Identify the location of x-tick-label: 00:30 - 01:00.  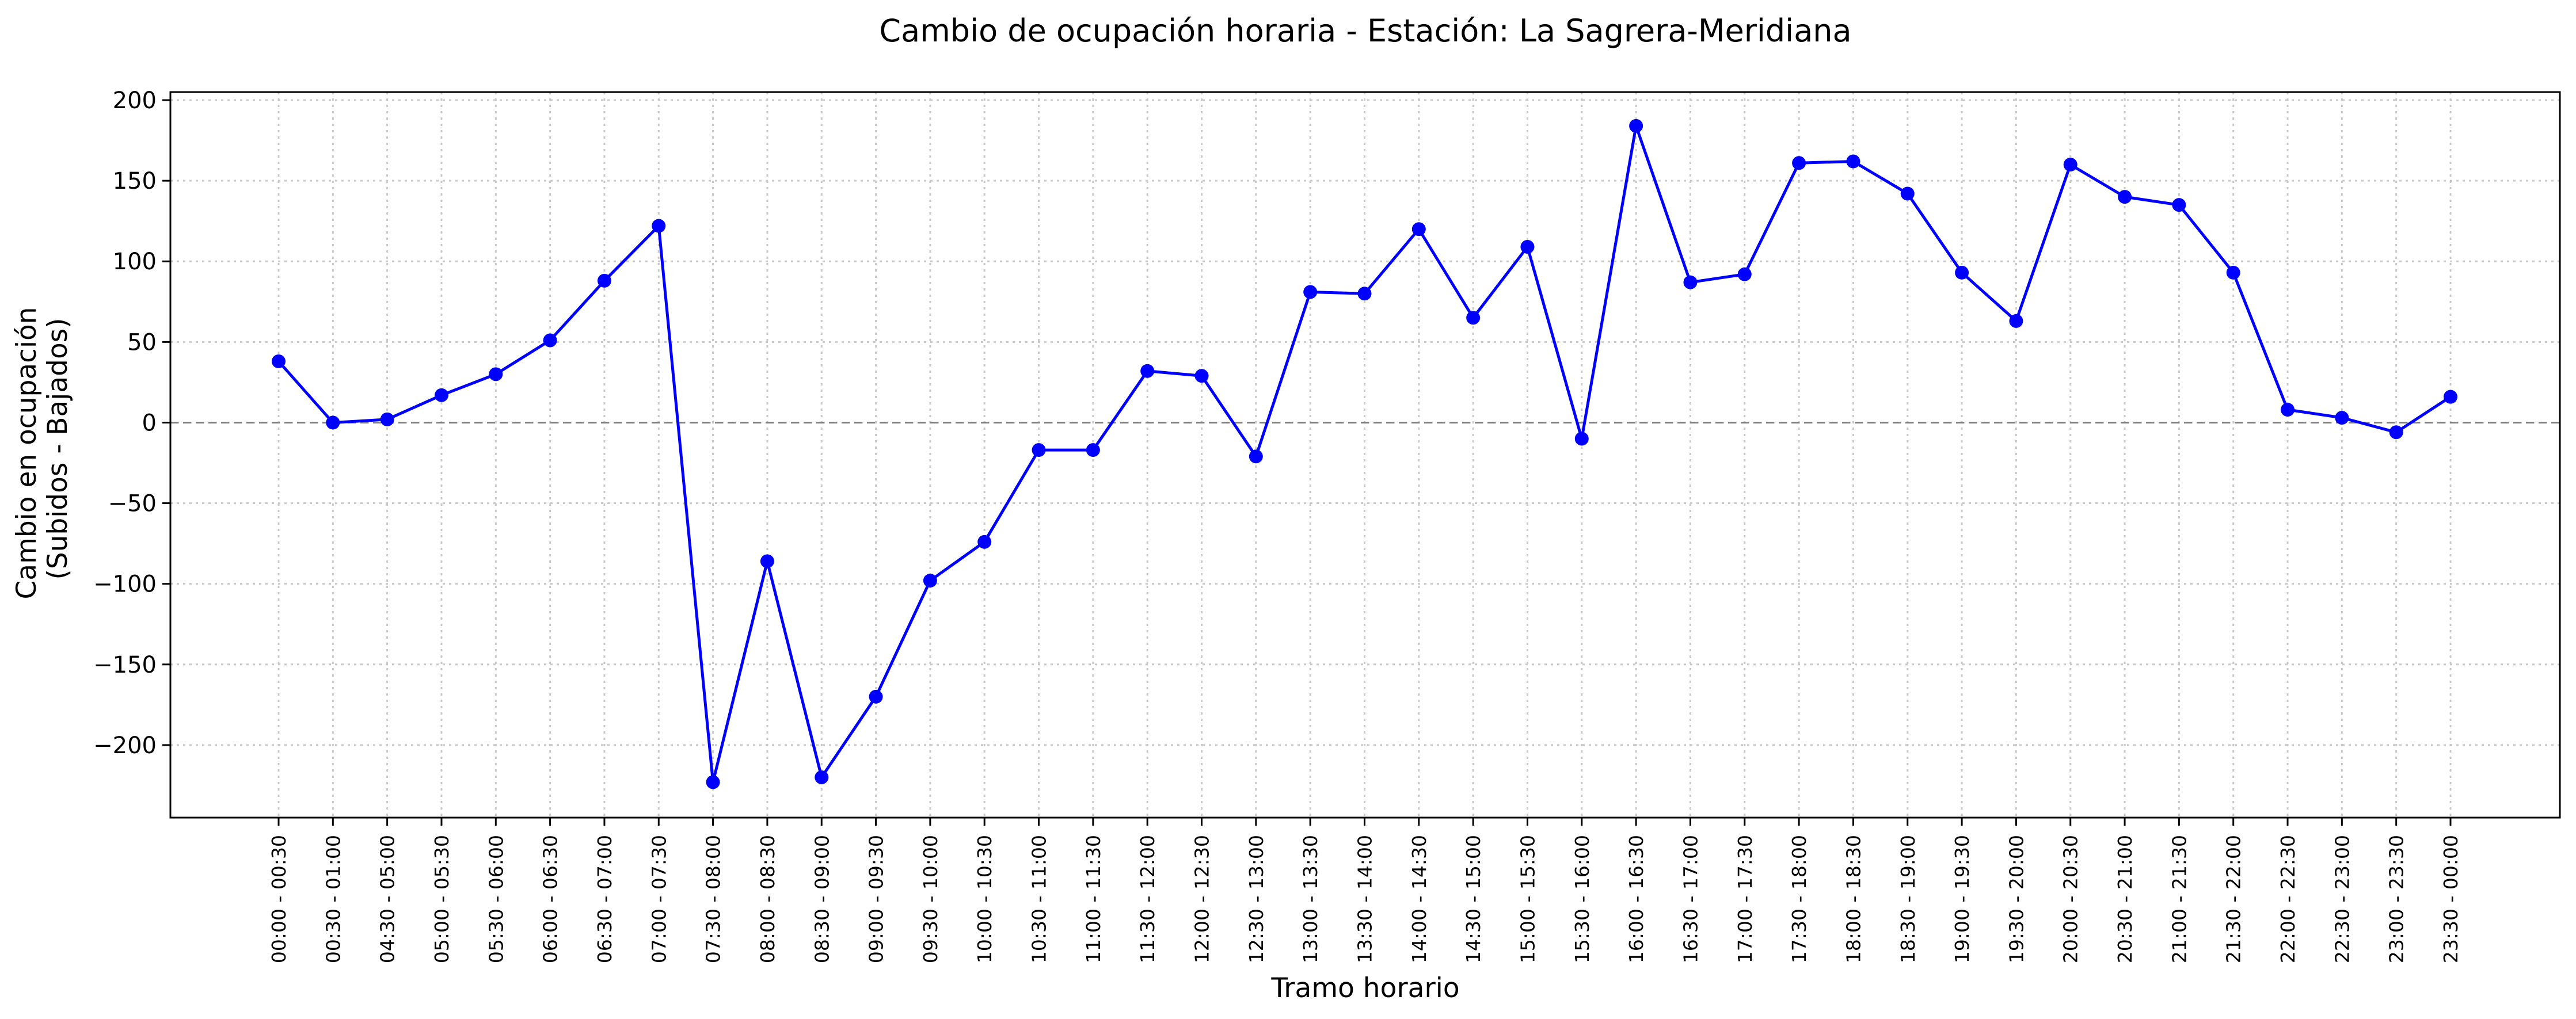
(333, 899).